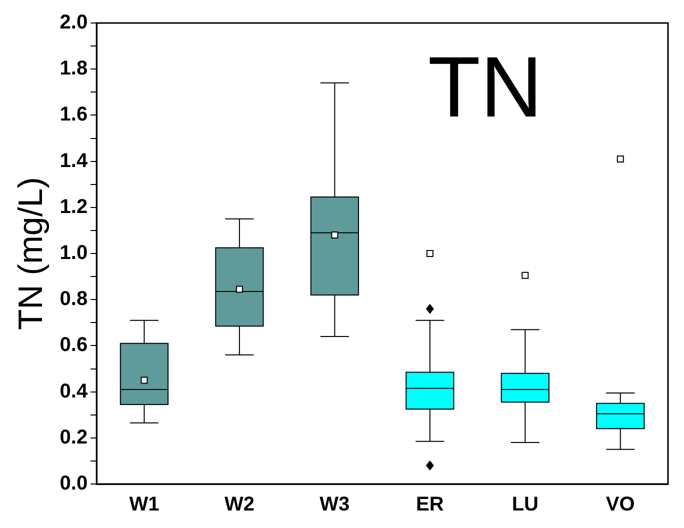 This screenshot has width=684, height=528. I want to click on x-tick-label: LU, so click(525, 505).